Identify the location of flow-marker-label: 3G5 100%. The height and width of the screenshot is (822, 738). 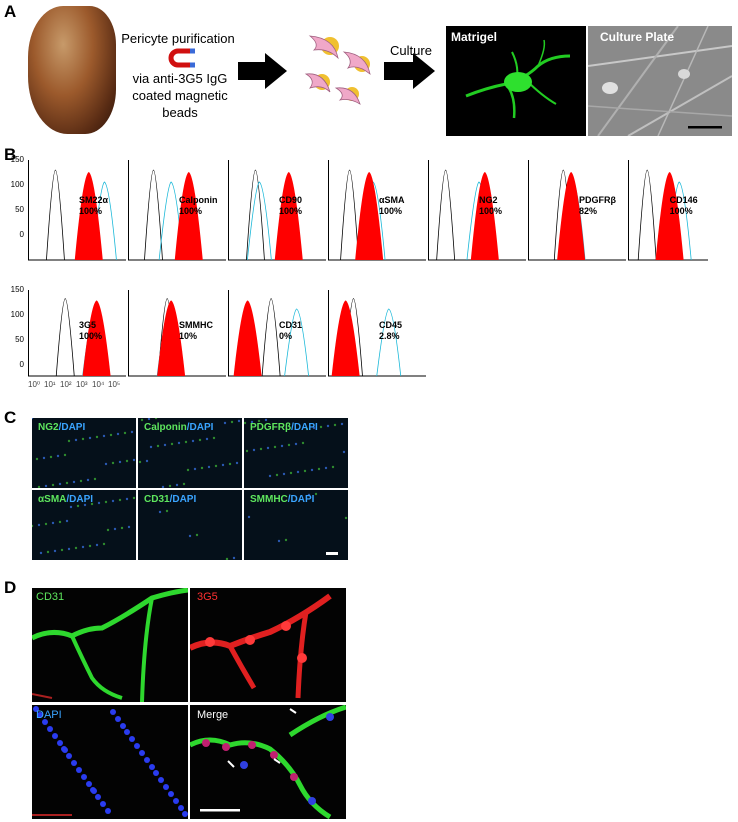
(90, 331).